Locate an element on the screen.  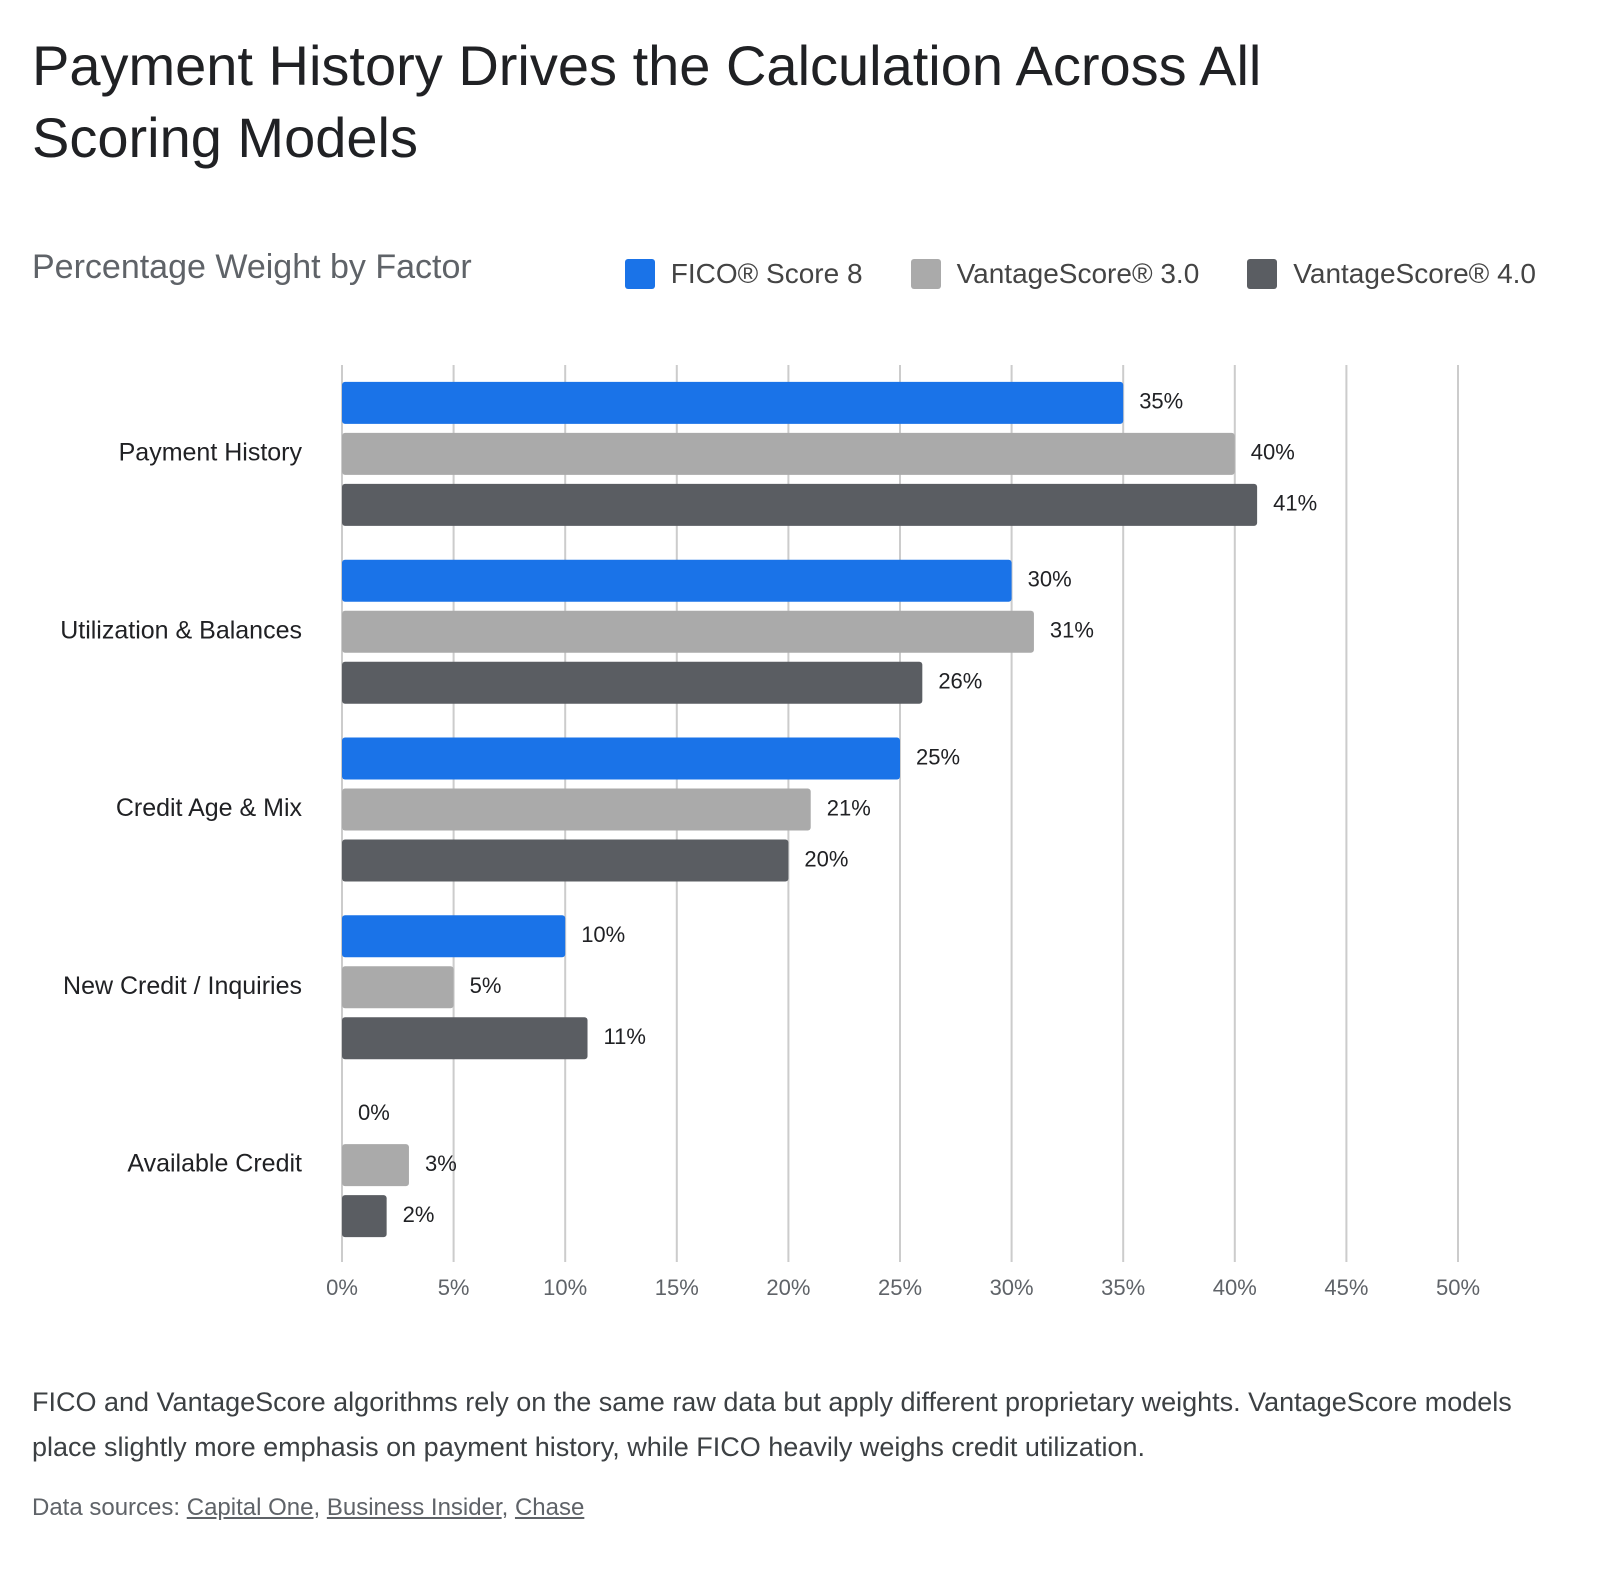
sources-label: Data sources: is located at coordinates (106, 1507).